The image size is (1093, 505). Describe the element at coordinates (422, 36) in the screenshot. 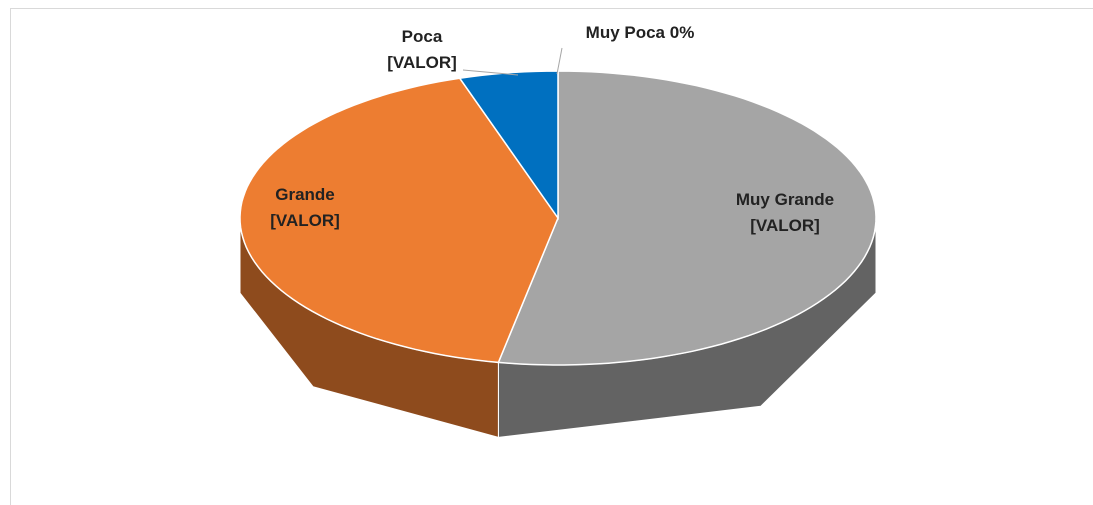

I see `category-label: Poca` at that location.